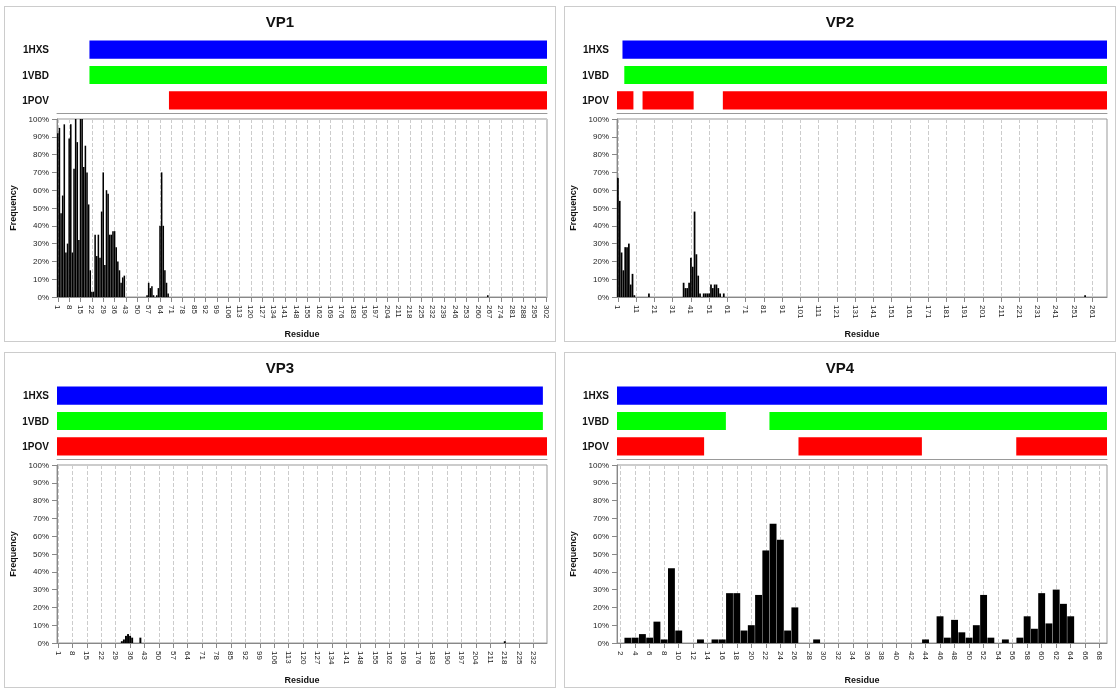 The height and width of the screenshot is (693, 1119). I want to click on x-tick-label: 120, so click(251, 312).